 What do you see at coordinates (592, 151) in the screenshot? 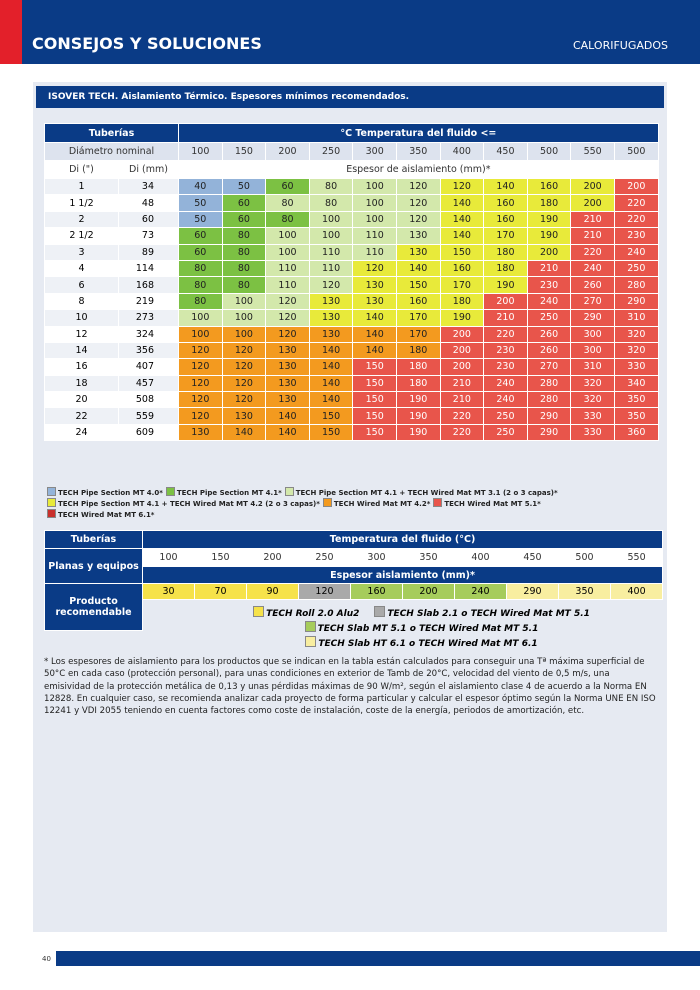
I see `temp-cell: 550` at bounding box center [592, 151].